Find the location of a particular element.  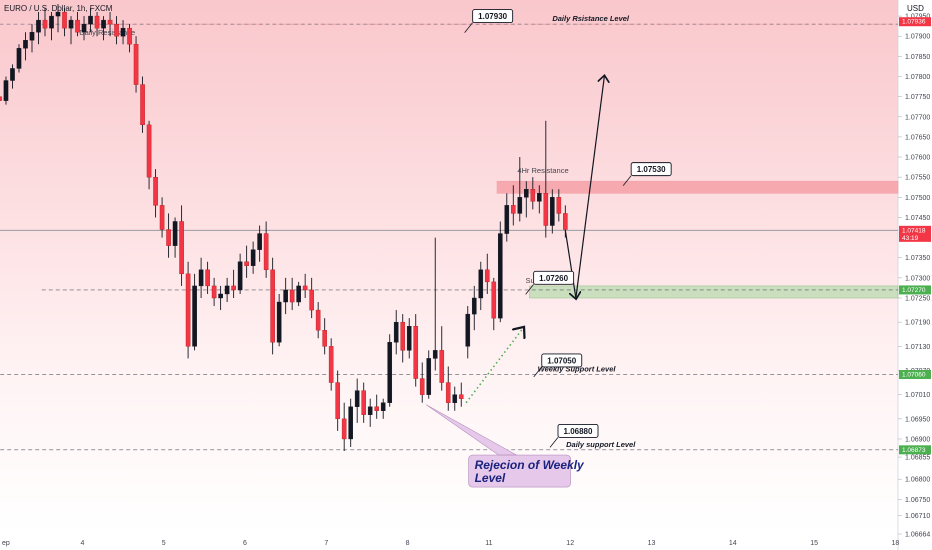

time-tick-label: 4 is located at coordinates (82, 543).